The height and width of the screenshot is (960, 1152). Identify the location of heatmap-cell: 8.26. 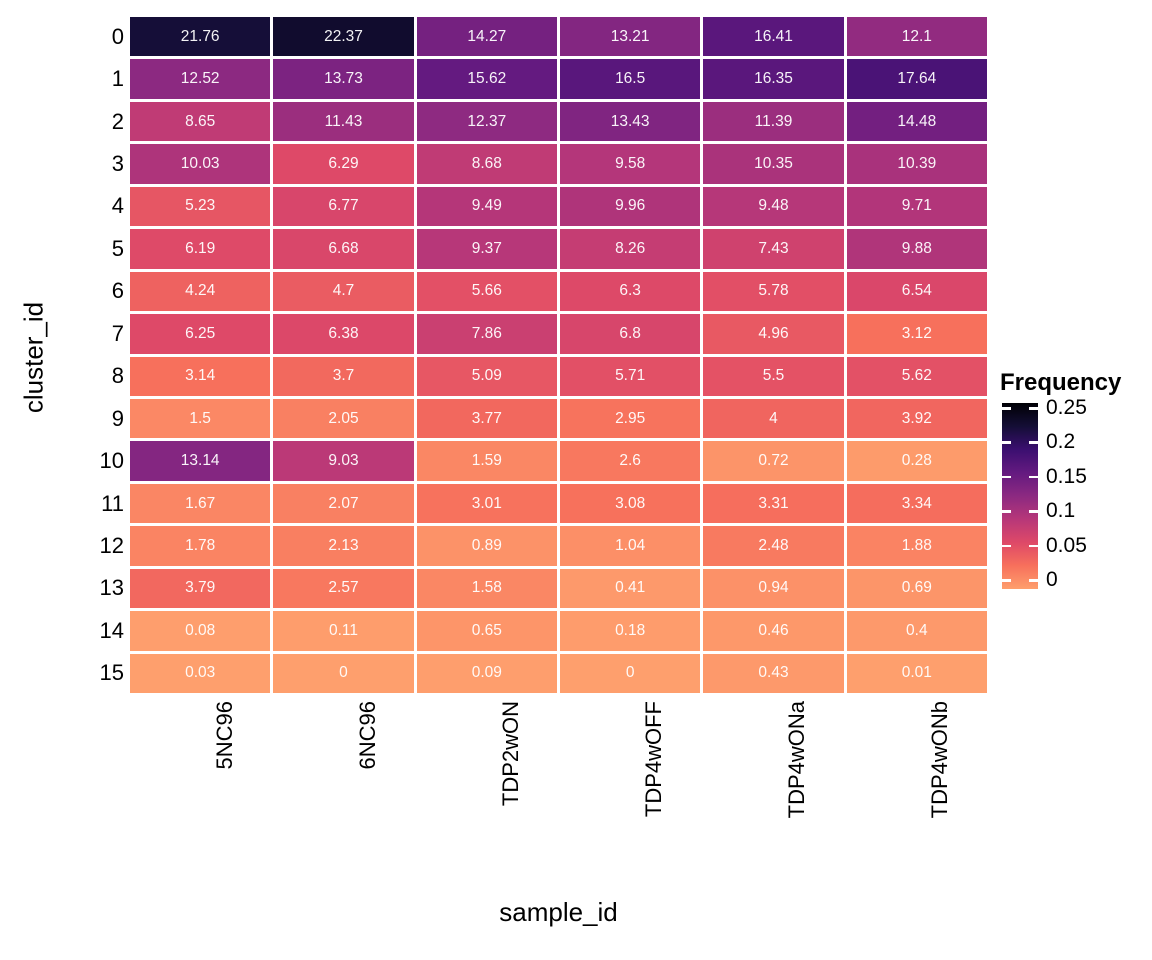
(630, 249).